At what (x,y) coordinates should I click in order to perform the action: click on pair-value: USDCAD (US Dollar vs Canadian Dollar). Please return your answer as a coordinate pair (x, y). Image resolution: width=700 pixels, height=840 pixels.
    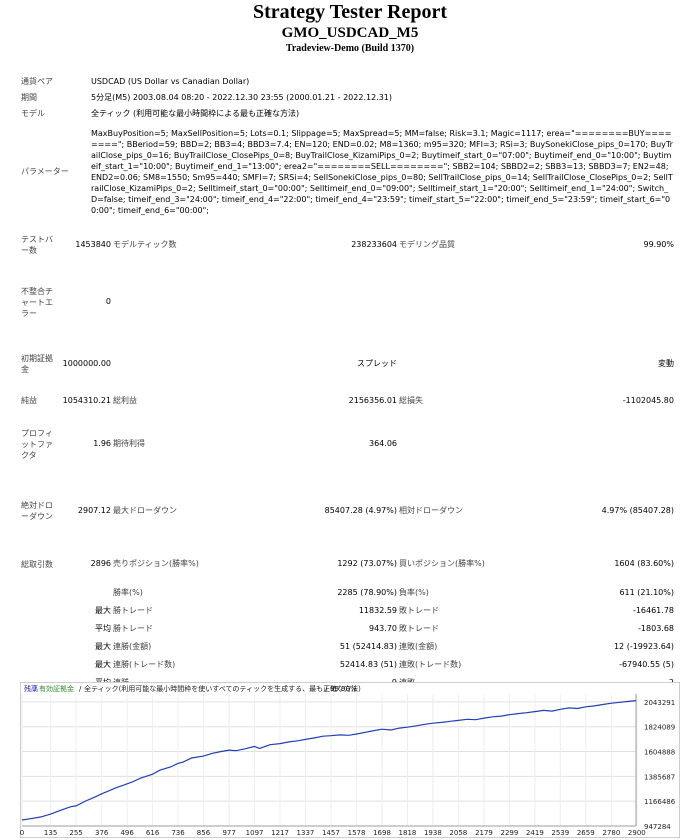
    Looking at the image, I should click on (170, 81).